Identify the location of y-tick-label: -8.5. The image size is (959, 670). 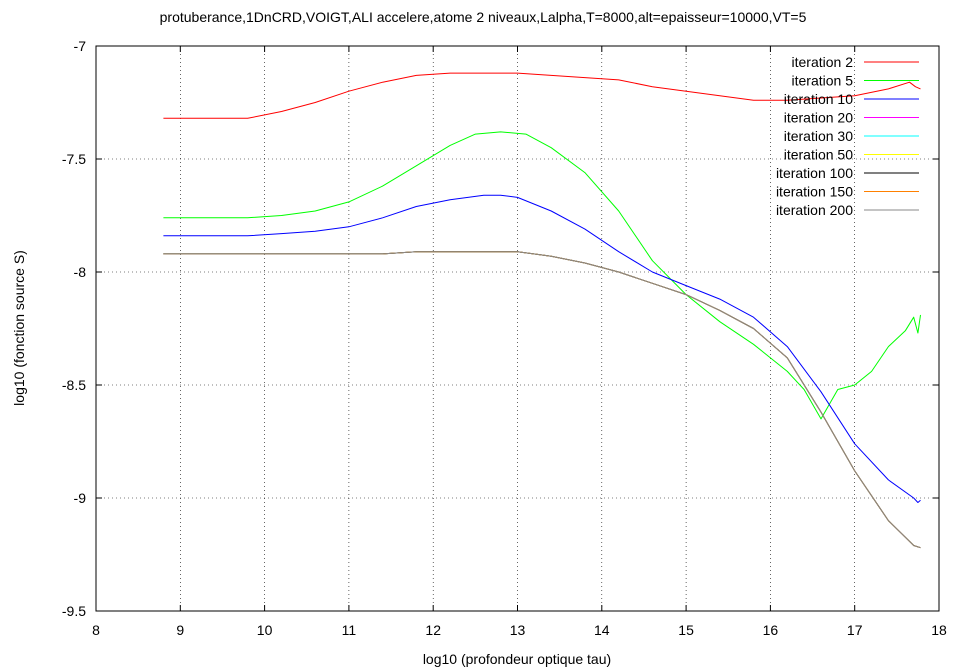
(74, 385).